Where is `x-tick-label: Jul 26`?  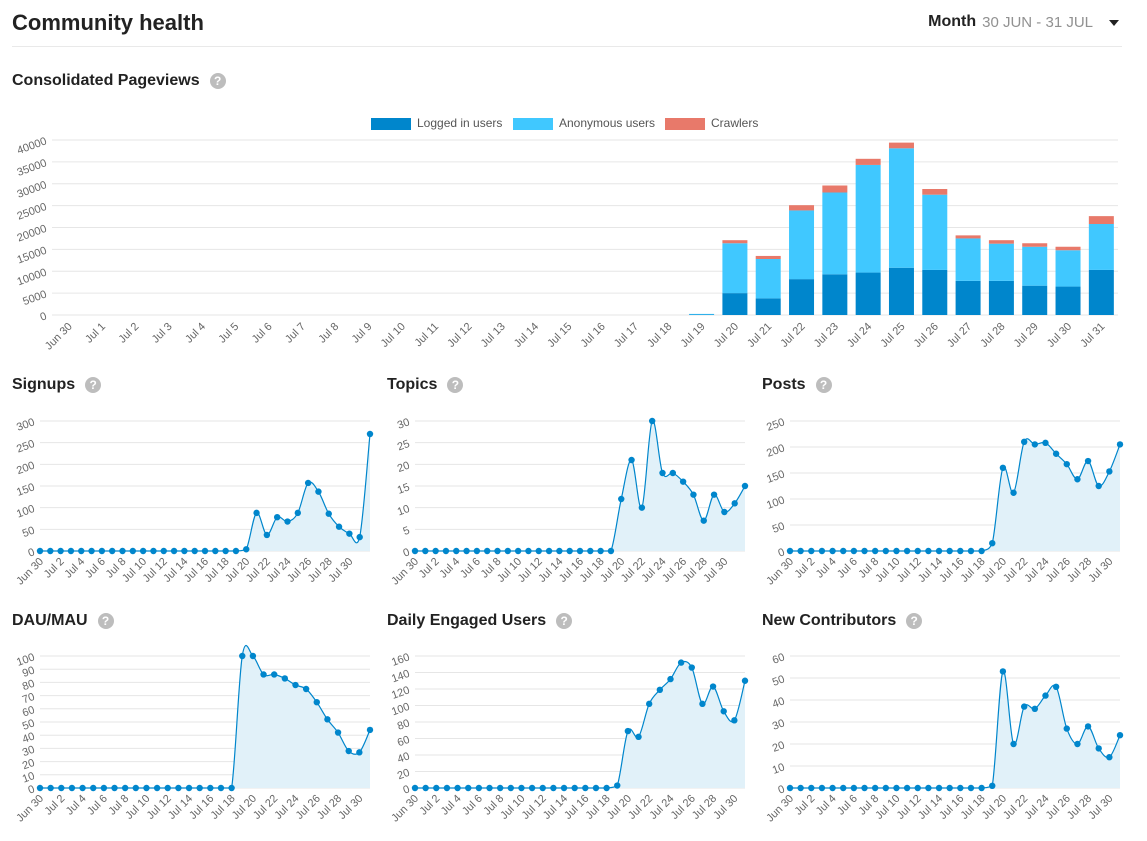 x-tick-label: Jul 26 is located at coordinates (926, 335).